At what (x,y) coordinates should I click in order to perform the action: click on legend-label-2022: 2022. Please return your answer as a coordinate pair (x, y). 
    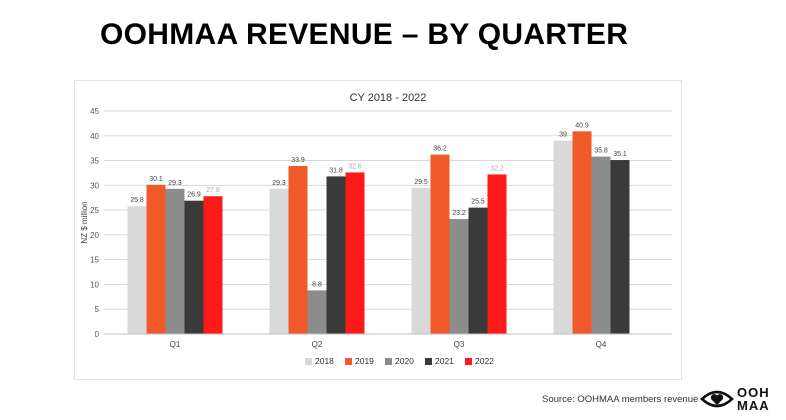
    Looking at the image, I should click on (484, 361).